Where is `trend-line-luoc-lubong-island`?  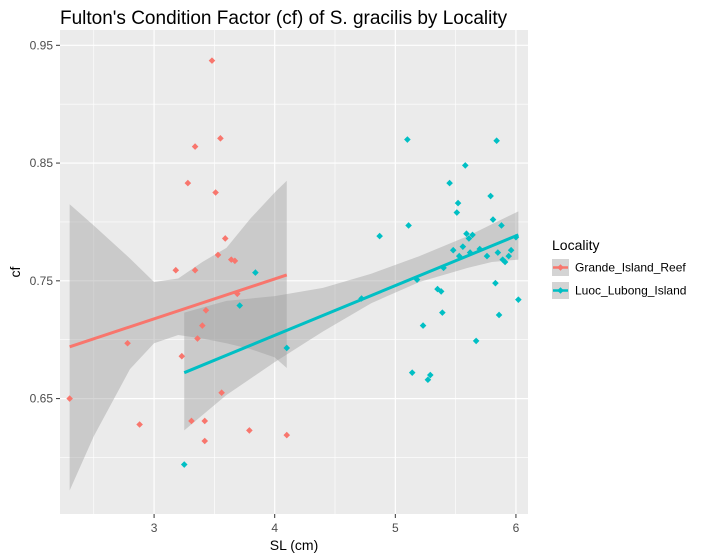
trend-line-luoc-lubong-island is located at coordinates (351, 304).